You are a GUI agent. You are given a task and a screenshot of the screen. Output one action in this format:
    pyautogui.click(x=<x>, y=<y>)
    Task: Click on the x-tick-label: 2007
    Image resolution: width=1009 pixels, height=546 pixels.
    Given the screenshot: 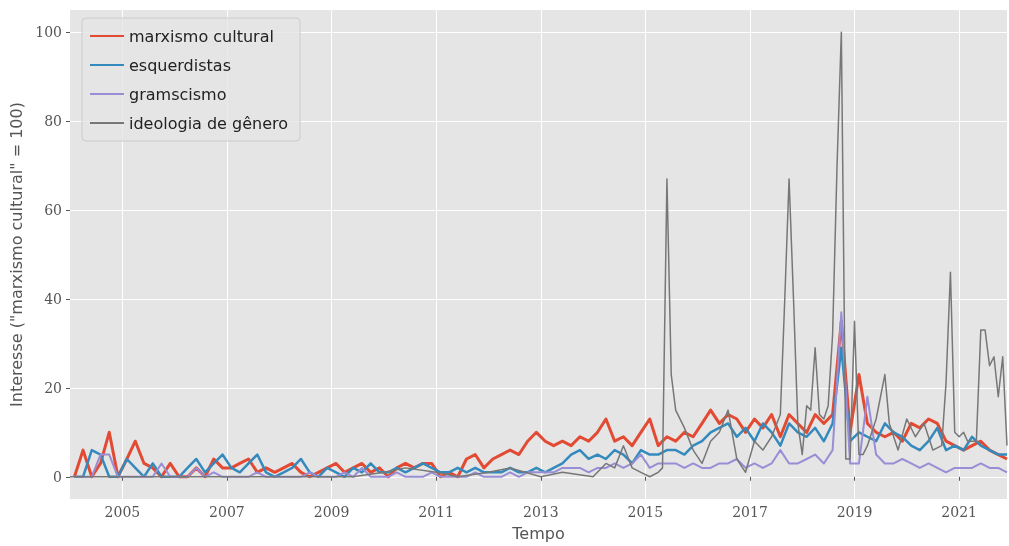 What is the action you would take?
    pyautogui.click(x=227, y=512)
    